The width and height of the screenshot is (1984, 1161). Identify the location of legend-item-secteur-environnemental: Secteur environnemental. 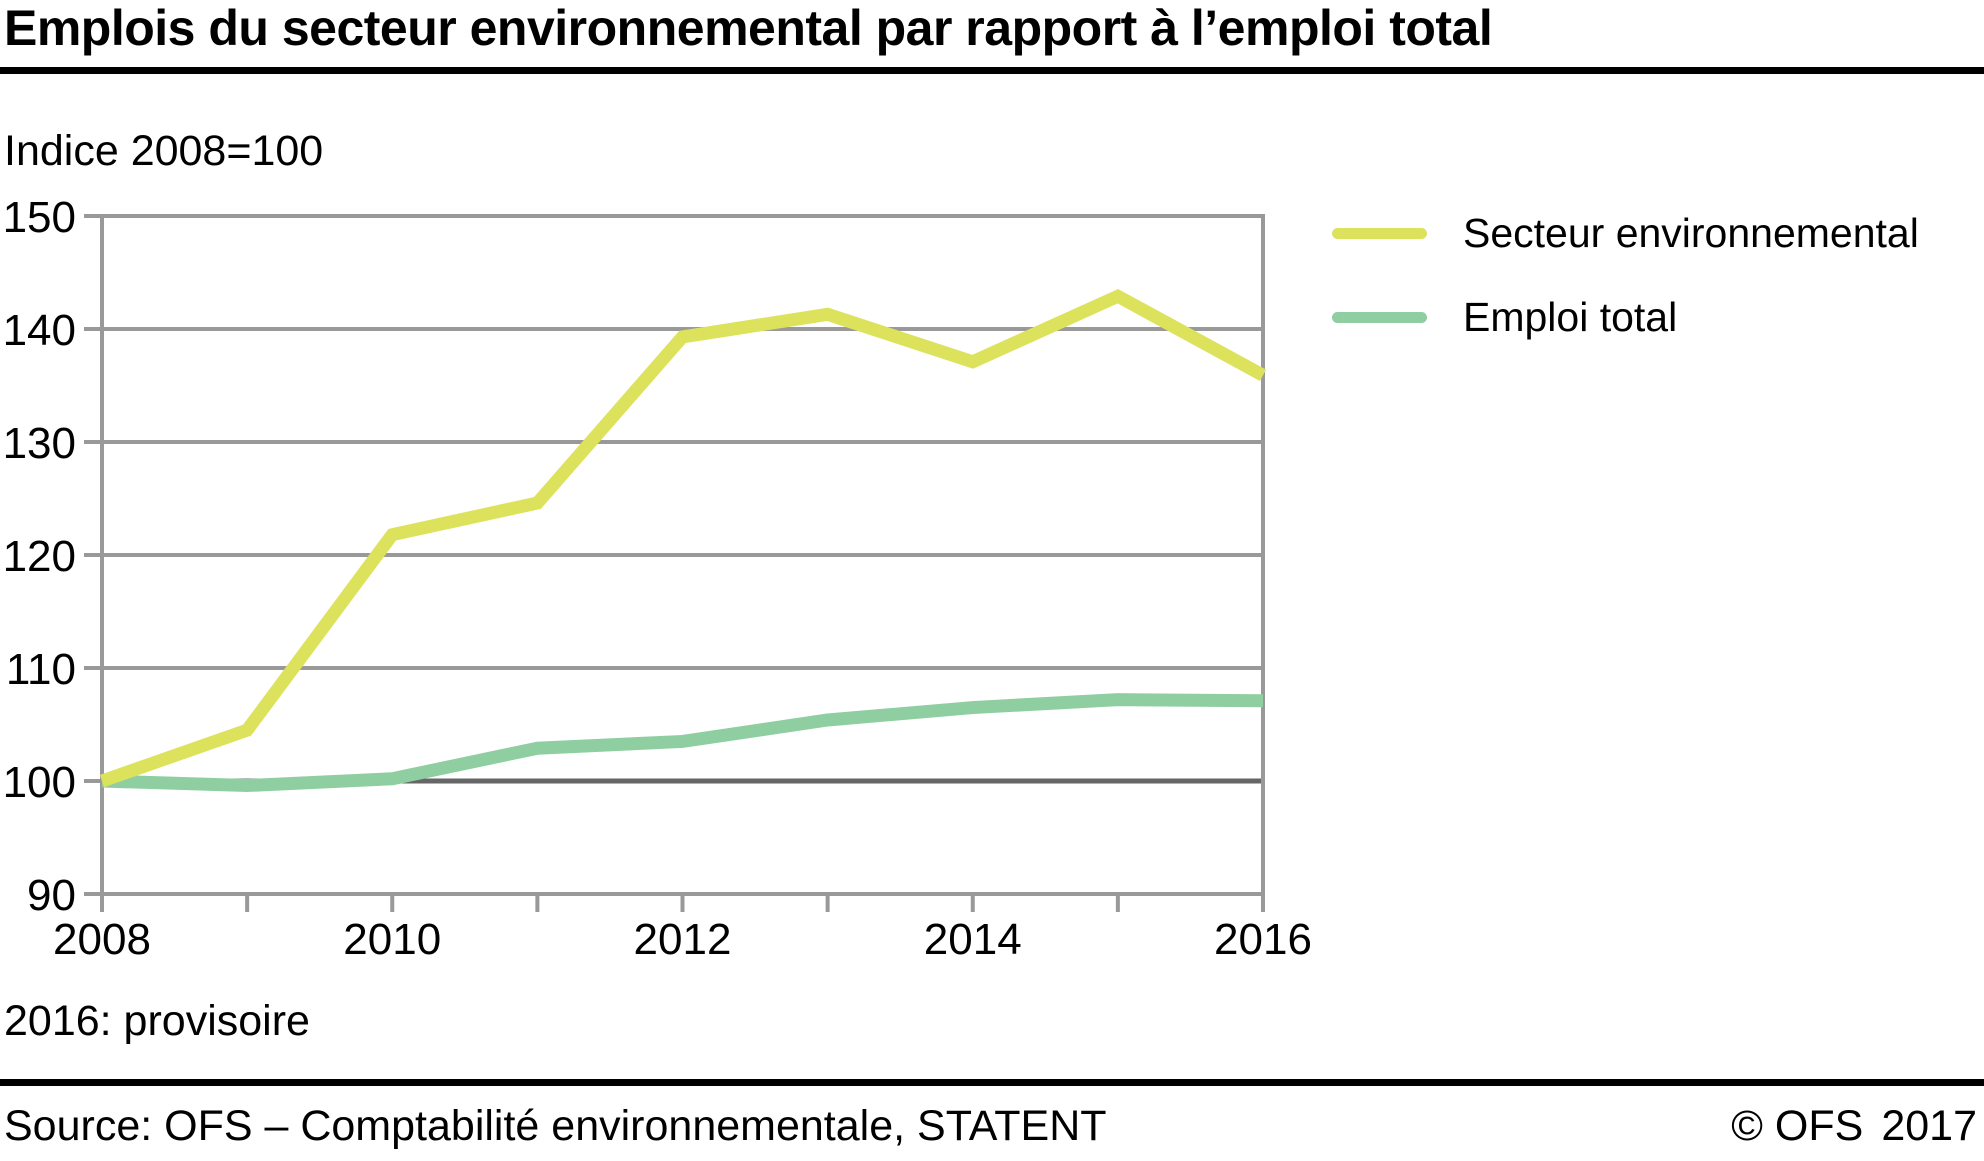
(1625, 233).